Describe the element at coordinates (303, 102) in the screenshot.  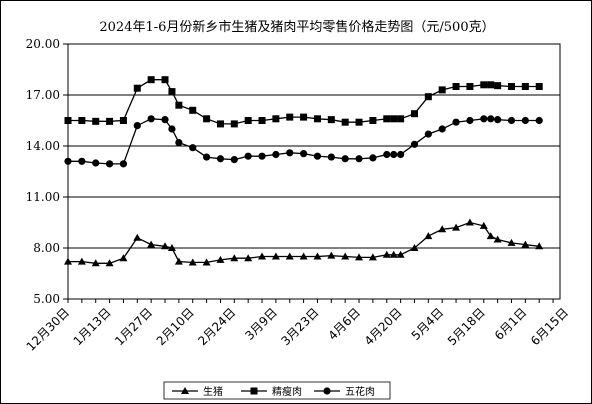
I see `series-square` at that location.